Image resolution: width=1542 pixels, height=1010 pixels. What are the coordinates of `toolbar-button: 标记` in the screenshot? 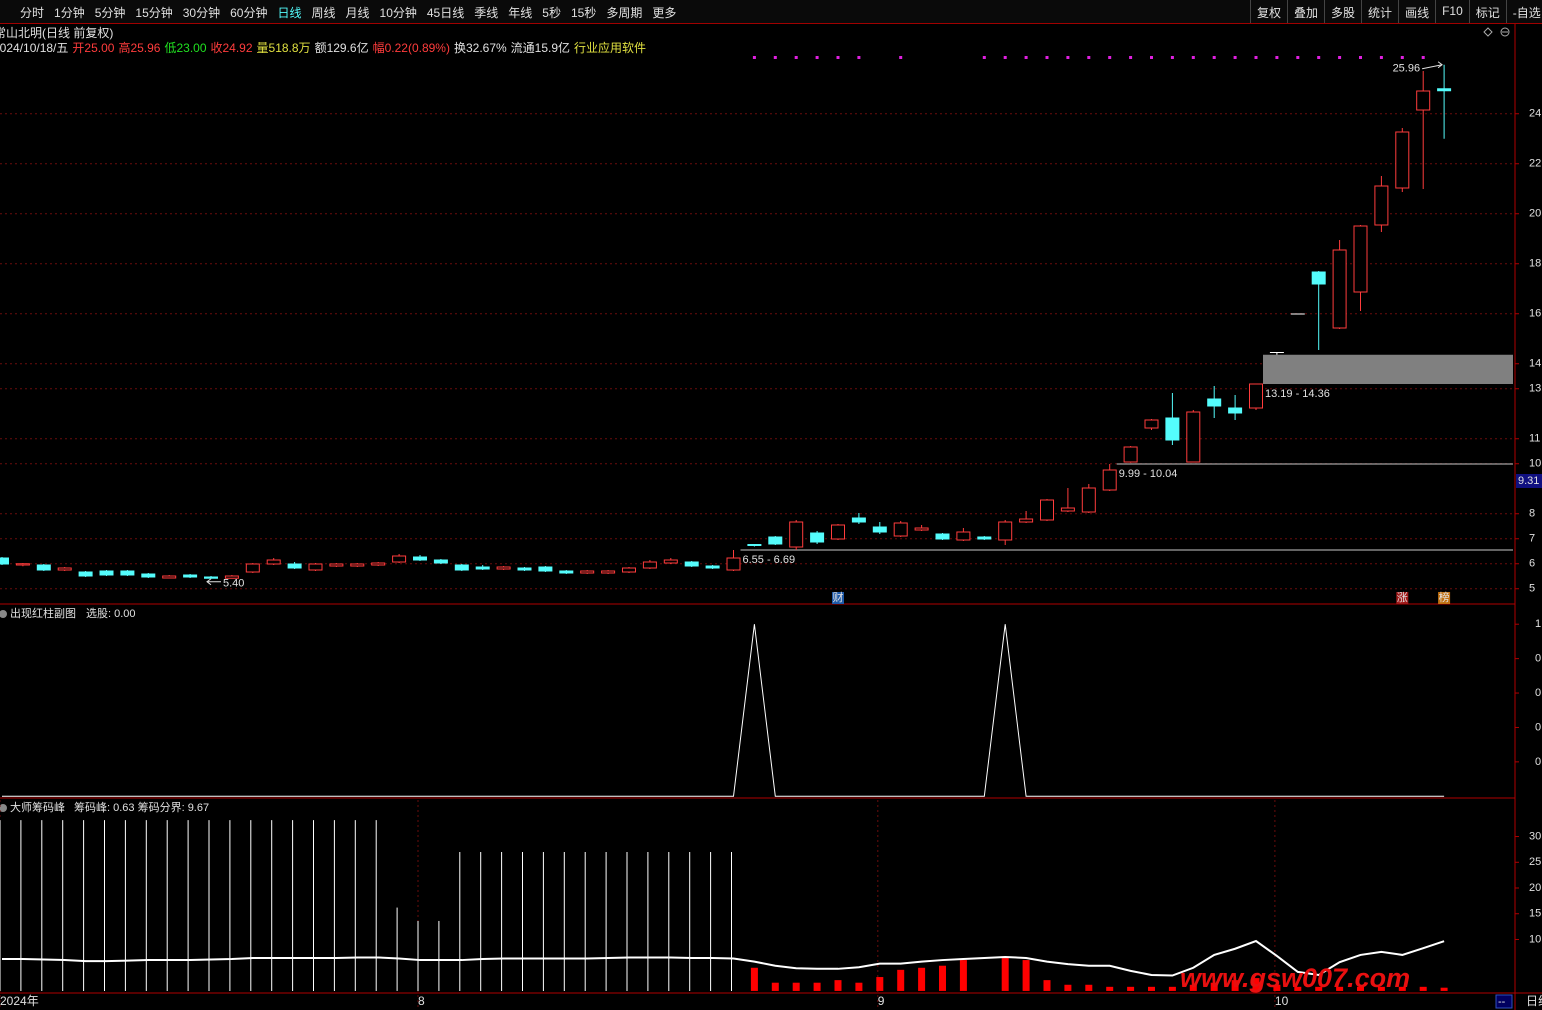 It's located at (1487, 11).